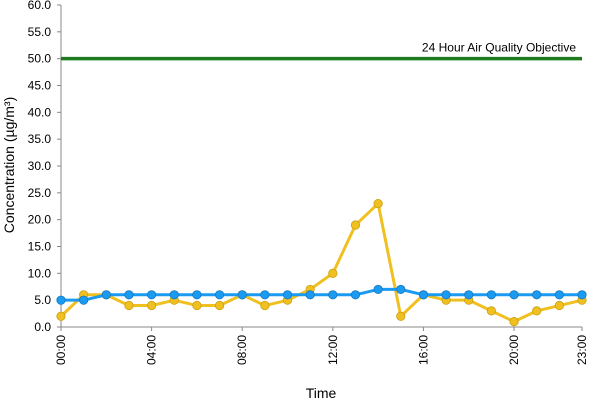 The width and height of the screenshot is (600, 400). What do you see at coordinates (582, 350) in the screenshot?
I see `x-tick-label: 23:00` at bounding box center [582, 350].